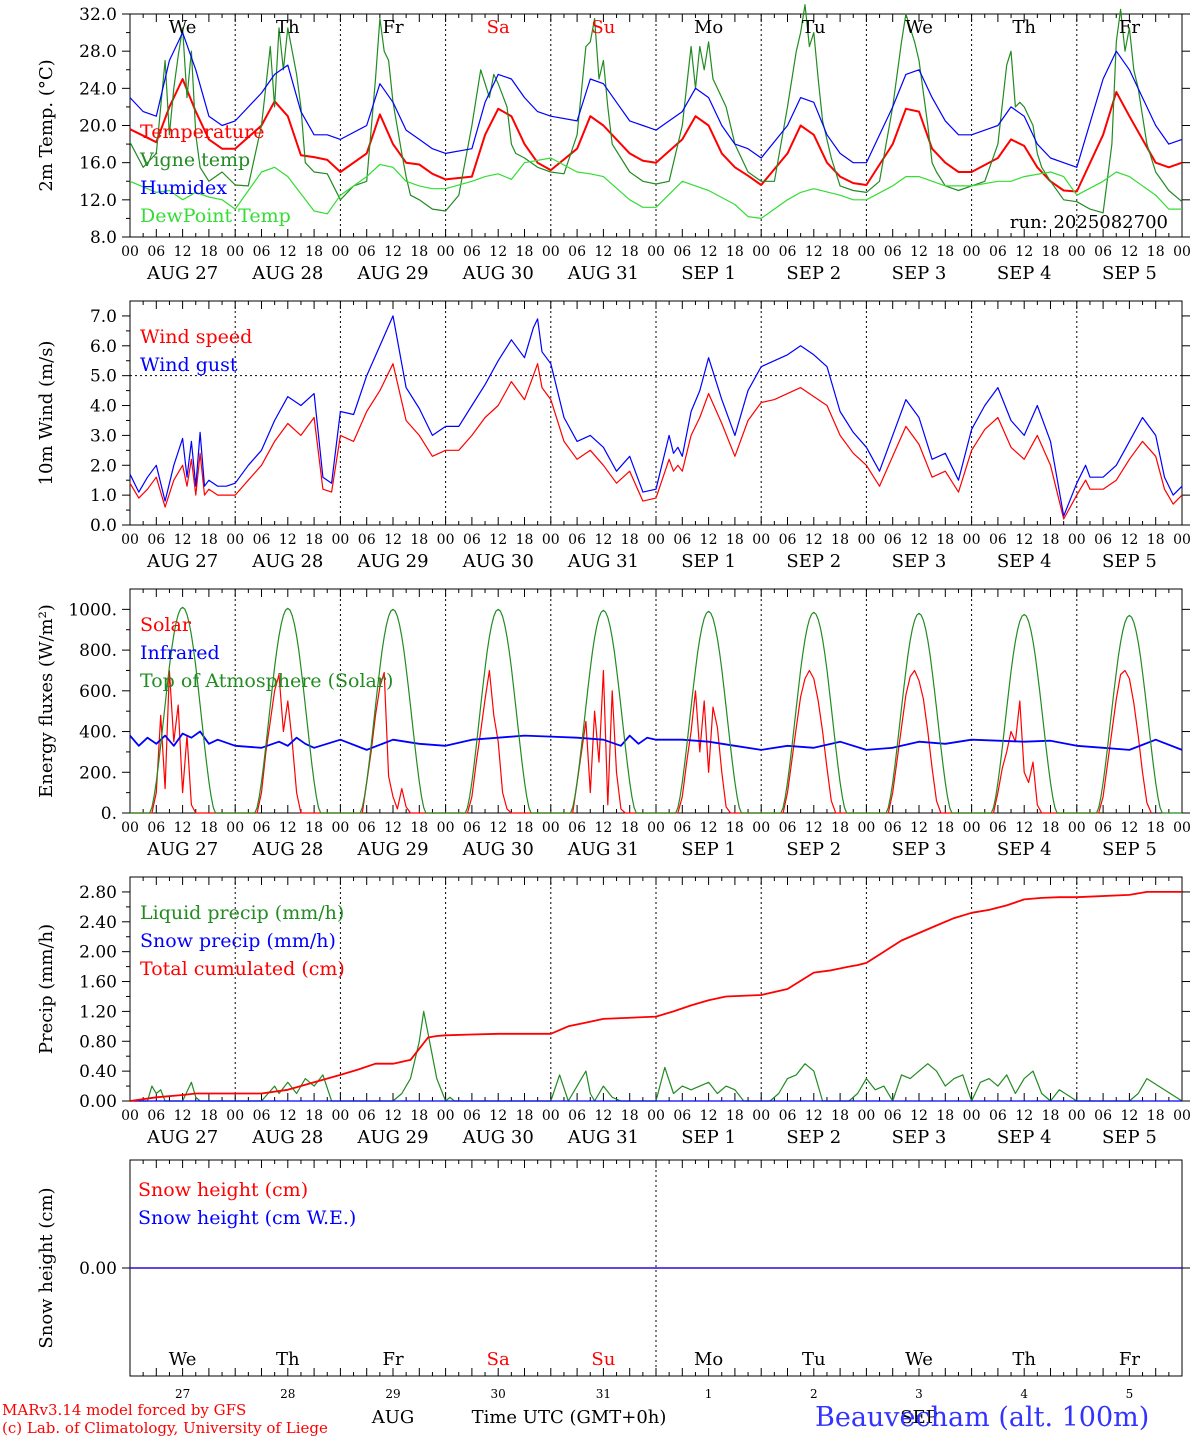 The width and height of the screenshot is (1194, 1444). What do you see at coordinates (708, 273) in the screenshot?
I see `x-date-label: SEP 1` at bounding box center [708, 273].